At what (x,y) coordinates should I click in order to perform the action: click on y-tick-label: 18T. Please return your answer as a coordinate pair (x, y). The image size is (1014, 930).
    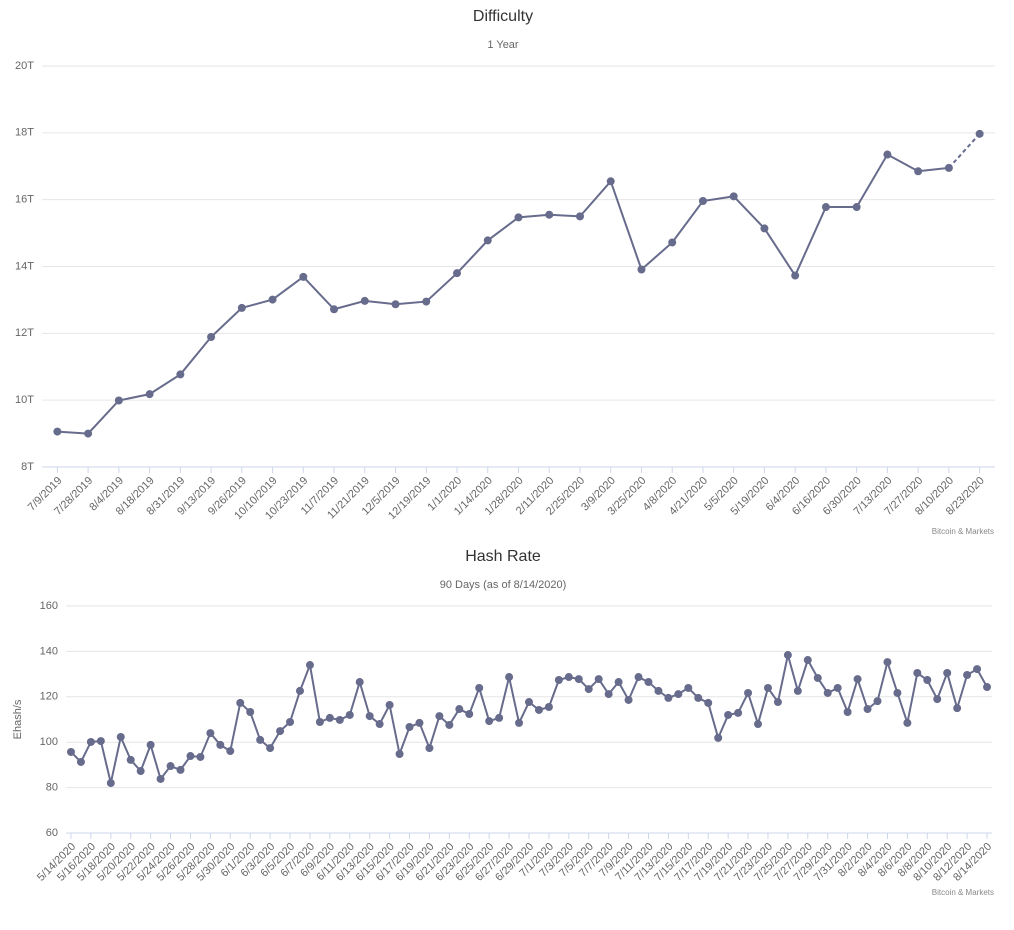
    Looking at the image, I should click on (24, 133).